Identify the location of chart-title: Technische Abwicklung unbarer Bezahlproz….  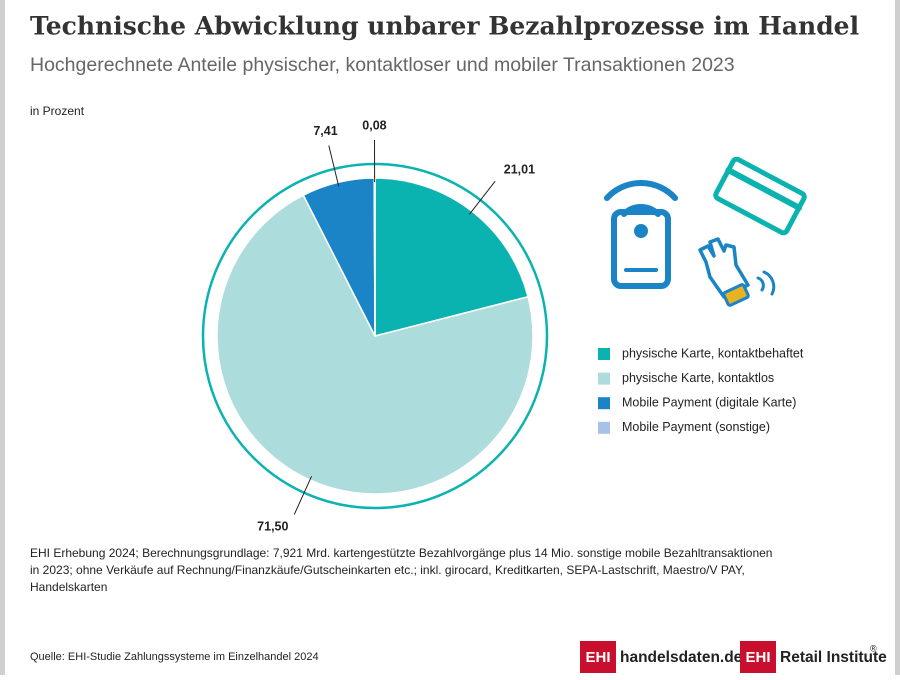
(444, 26).